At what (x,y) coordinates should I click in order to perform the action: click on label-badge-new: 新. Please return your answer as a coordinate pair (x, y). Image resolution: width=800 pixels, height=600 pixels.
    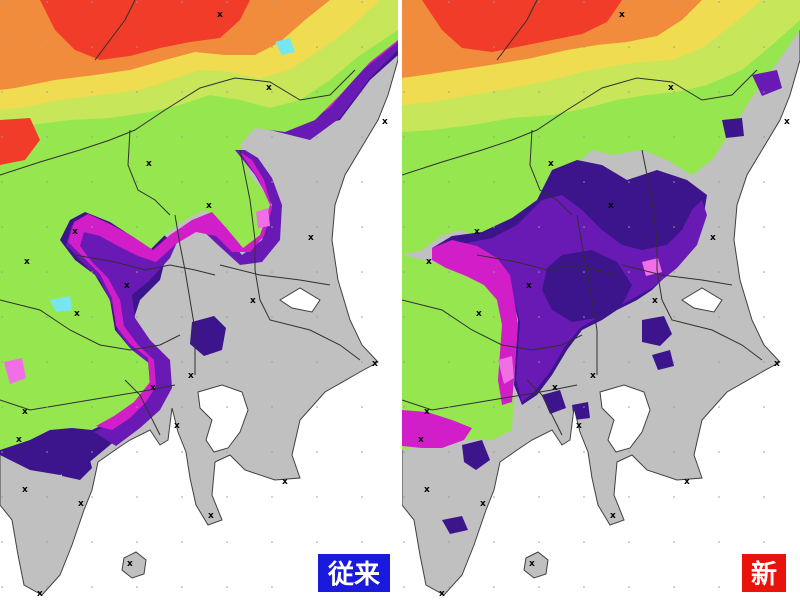
    Looking at the image, I should click on (764, 573).